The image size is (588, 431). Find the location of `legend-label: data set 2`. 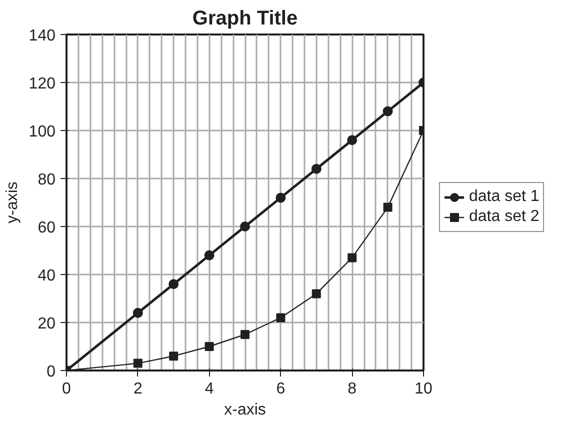

legend-label: data set 2 is located at coordinates (504, 217).